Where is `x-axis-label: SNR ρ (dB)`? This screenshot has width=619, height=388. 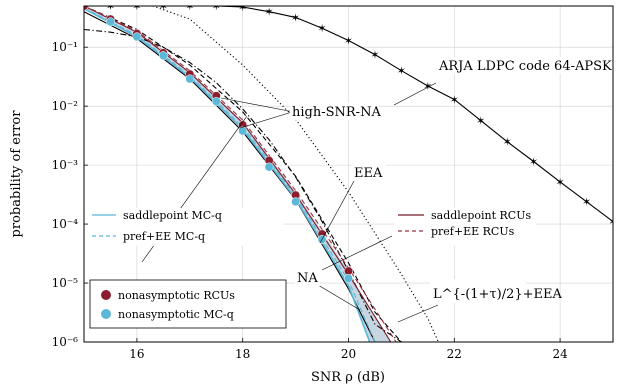 x-axis-label: SNR ρ (dB) is located at coordinates (348, 377).